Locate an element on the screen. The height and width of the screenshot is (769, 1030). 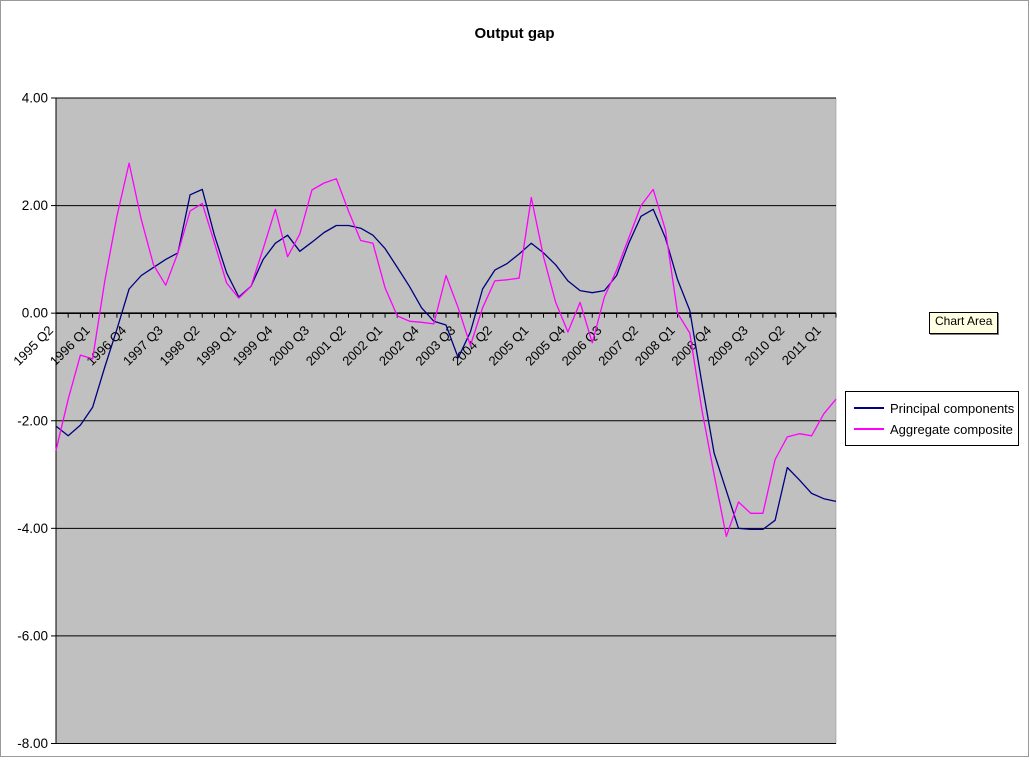
y-axis-label: 0.00 is located at coordinates (35, 313).